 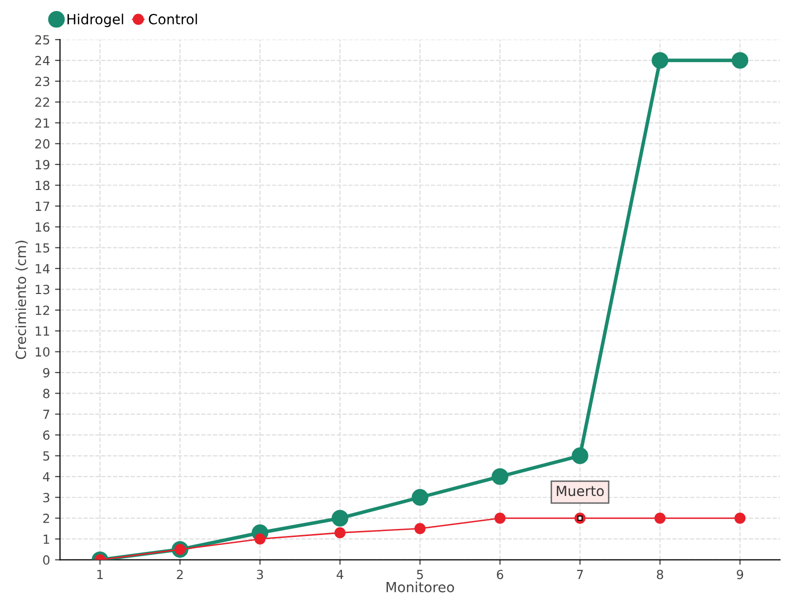 I want to click on x-tick-label: 7, so click(x=580, y=575).